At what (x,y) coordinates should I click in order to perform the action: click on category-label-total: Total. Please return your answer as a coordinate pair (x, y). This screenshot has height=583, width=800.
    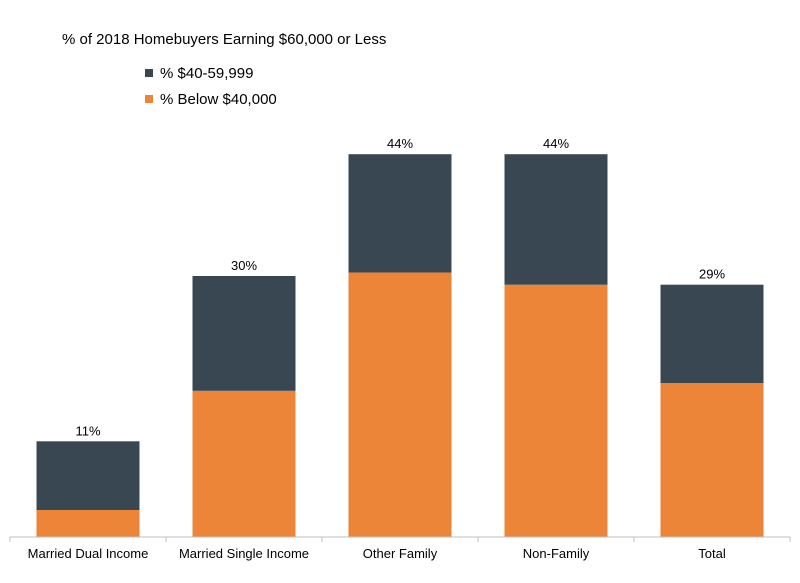
    Looking at the image, I should click on (712, 553).